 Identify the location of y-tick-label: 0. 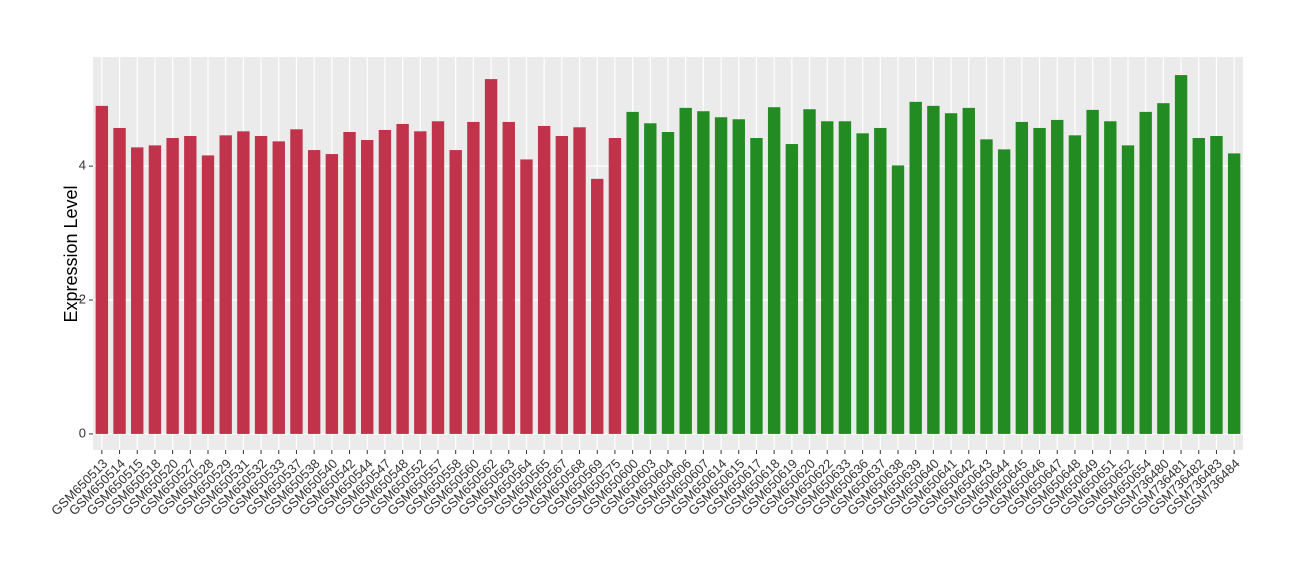
(82, 432).